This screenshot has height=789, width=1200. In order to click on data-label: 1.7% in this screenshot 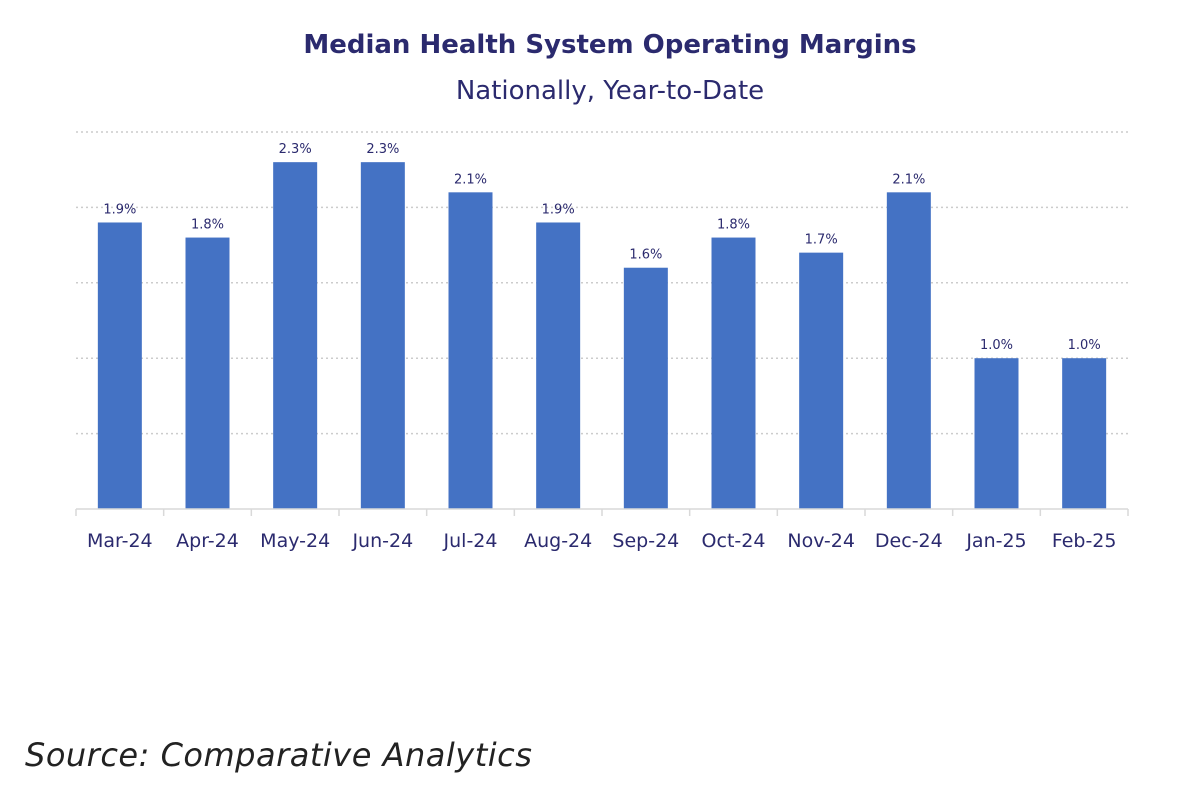, I will do `click(821, 240)`.